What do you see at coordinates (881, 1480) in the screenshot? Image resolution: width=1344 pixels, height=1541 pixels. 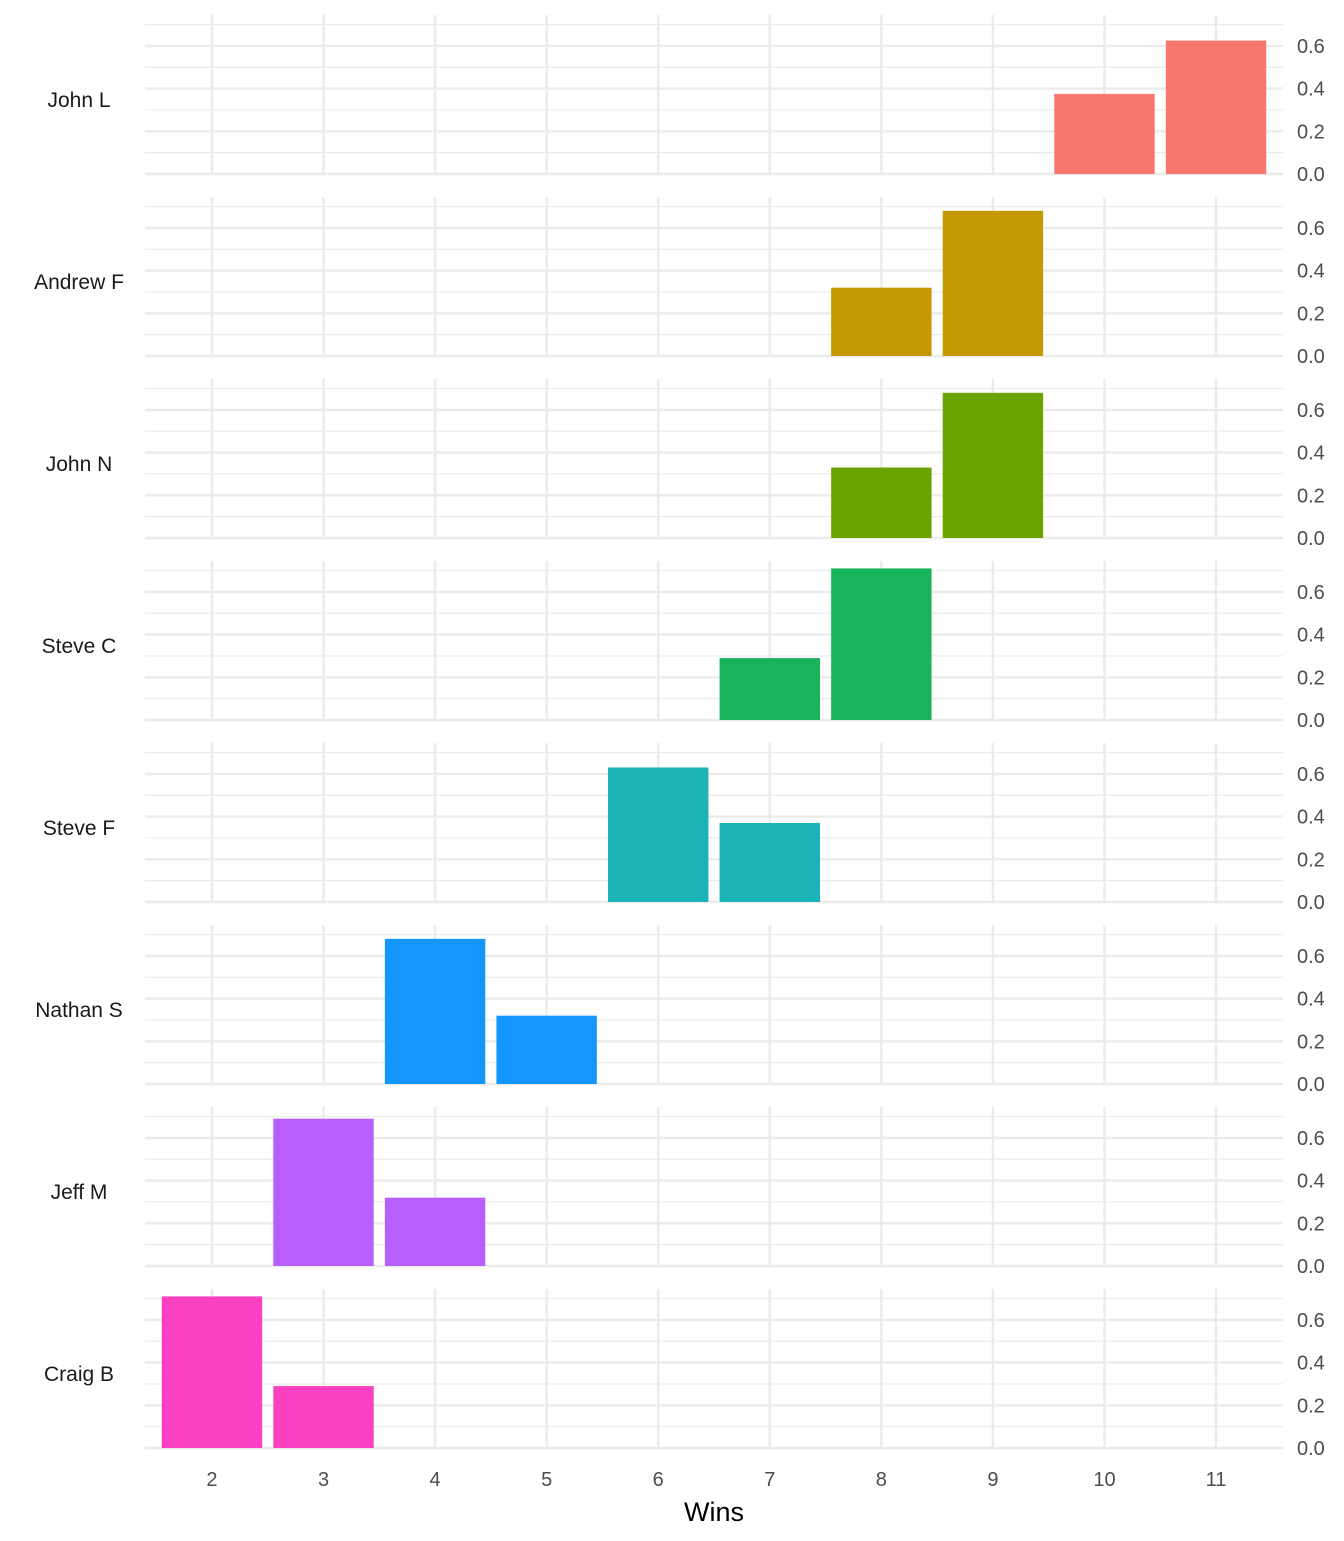 I see `x-tick-label: 8` at bounding box center [881, 1480].